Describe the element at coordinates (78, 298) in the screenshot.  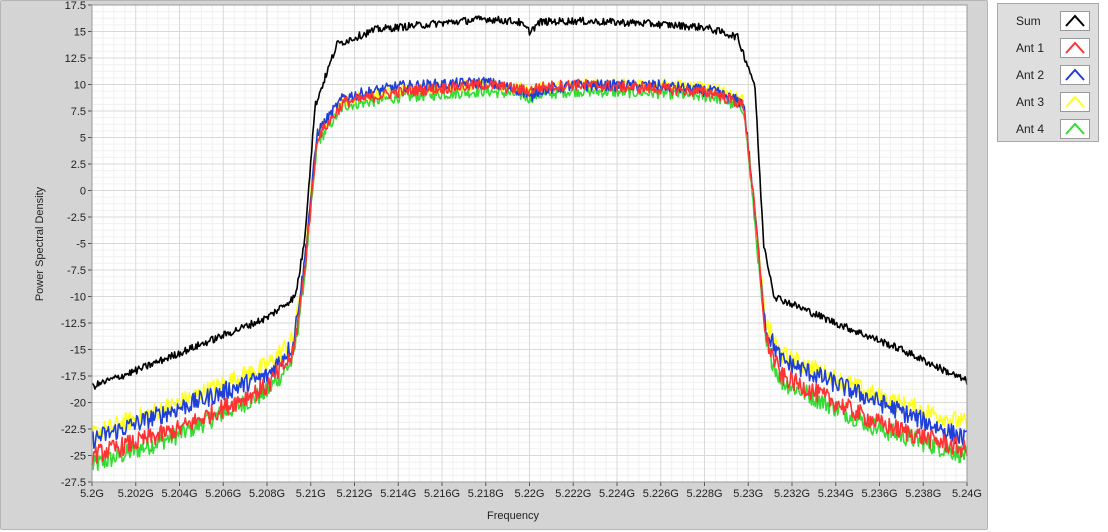
I see `y-tick-label: -10` at that location.